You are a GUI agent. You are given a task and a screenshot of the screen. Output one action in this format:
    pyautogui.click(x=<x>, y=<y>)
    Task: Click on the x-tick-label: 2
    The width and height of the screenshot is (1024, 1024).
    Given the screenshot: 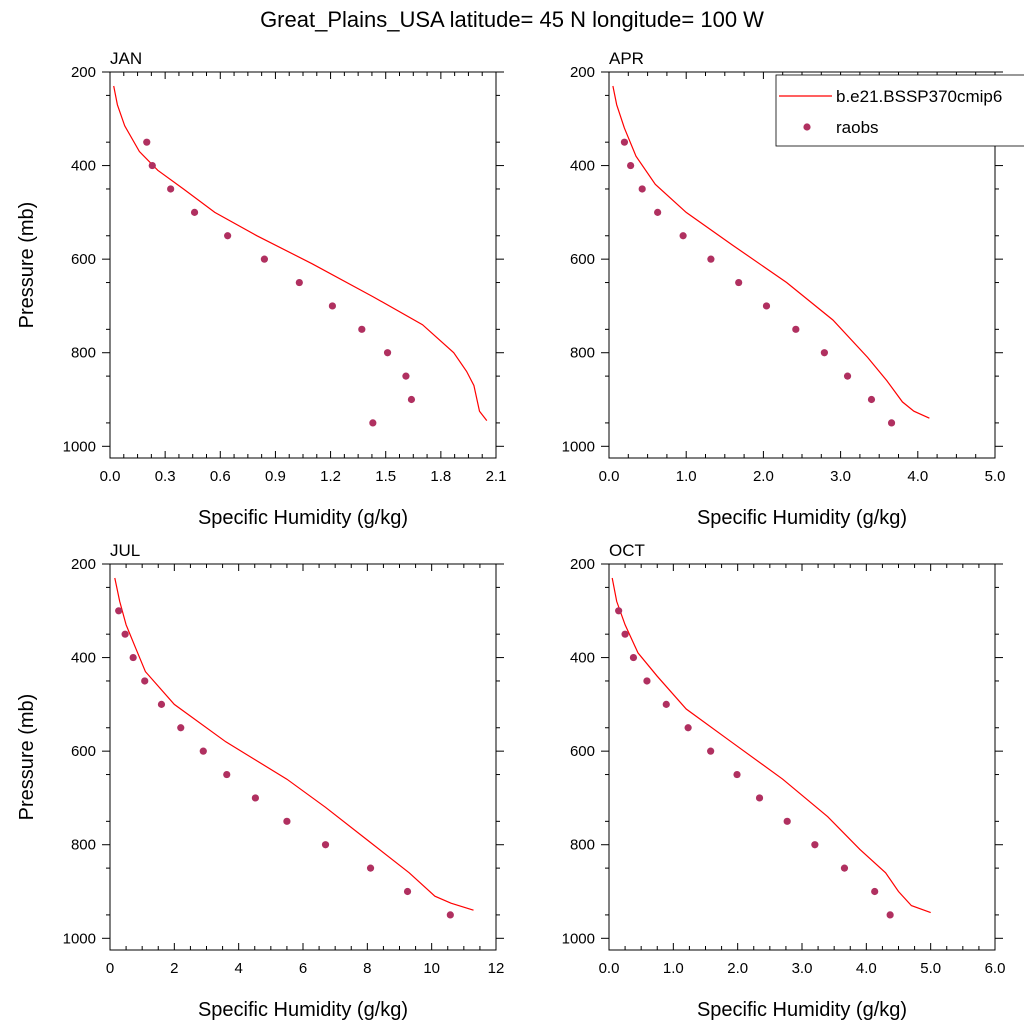 What is the action you would take?
    pyautogui.click(x=174, y=968)
    